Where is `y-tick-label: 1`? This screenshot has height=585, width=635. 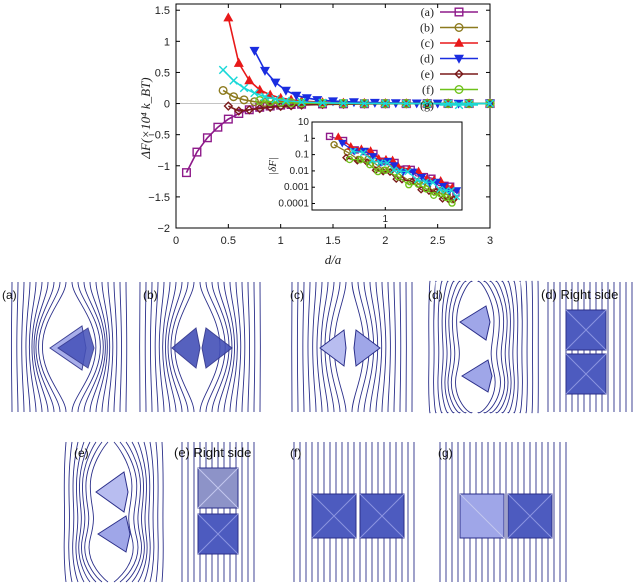
y-tick-label: 1 is located at coordinates (167, 42).